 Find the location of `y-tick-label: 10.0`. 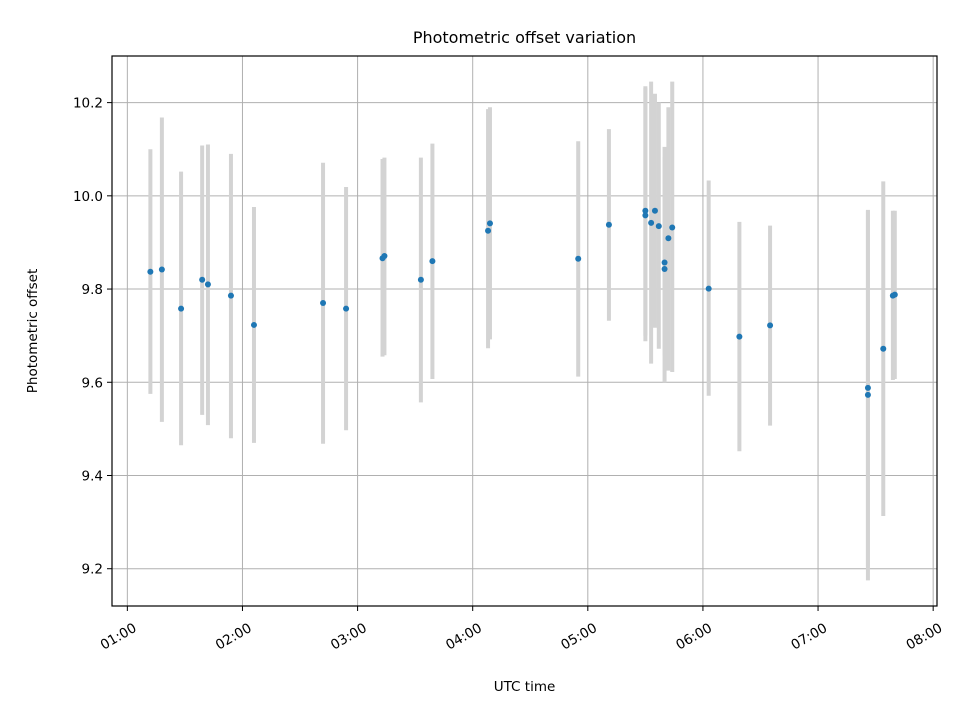

y-tick-label: 10.0 is located at coordinates (88, 197).